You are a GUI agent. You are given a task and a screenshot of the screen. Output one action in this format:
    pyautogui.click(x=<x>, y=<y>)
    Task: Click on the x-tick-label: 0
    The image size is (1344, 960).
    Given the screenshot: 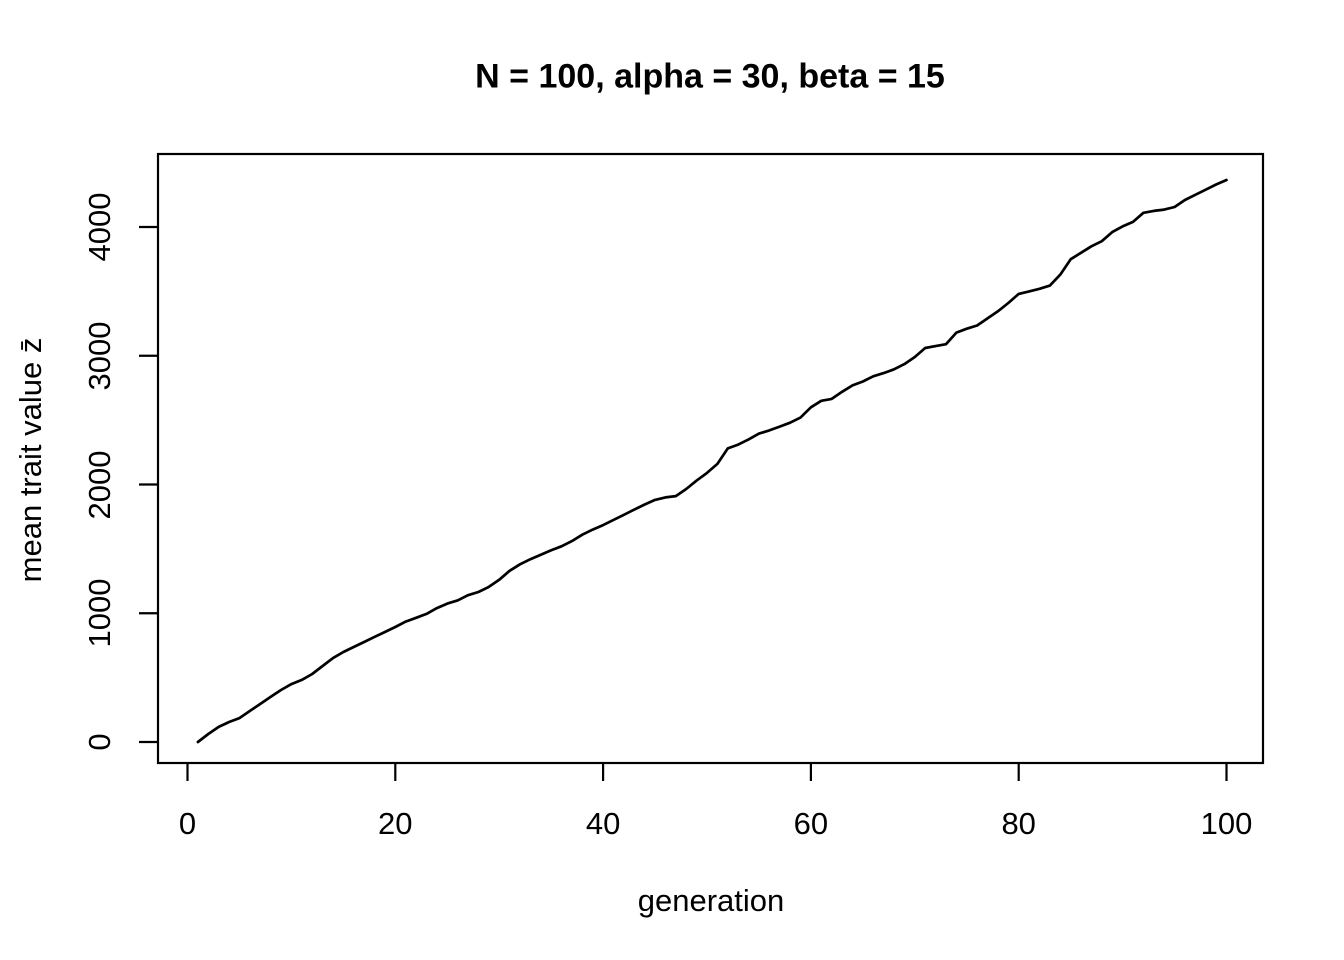 What is the action you would take?
    pyautogui.click(x=187, y=823)
    